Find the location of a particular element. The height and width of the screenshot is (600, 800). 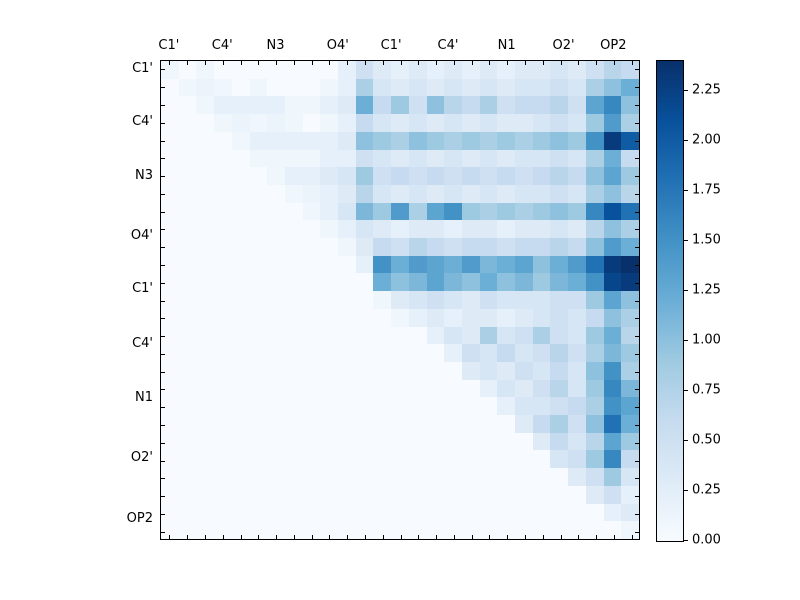

y-tick-label: N1 is located at coordinates (144, 397).